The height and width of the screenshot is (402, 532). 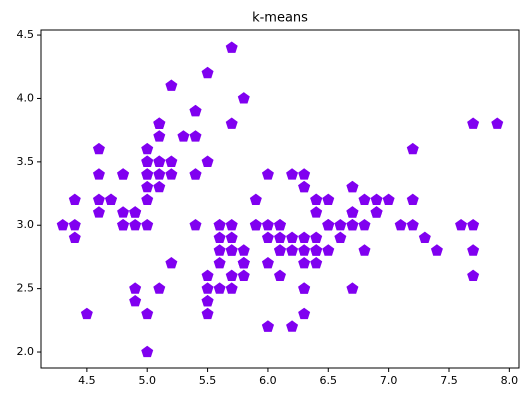 What do you see at coordinates (87, 380) in the screenshot?
I see `x-tick-label: 4.5` at bounding box center [87, 380].